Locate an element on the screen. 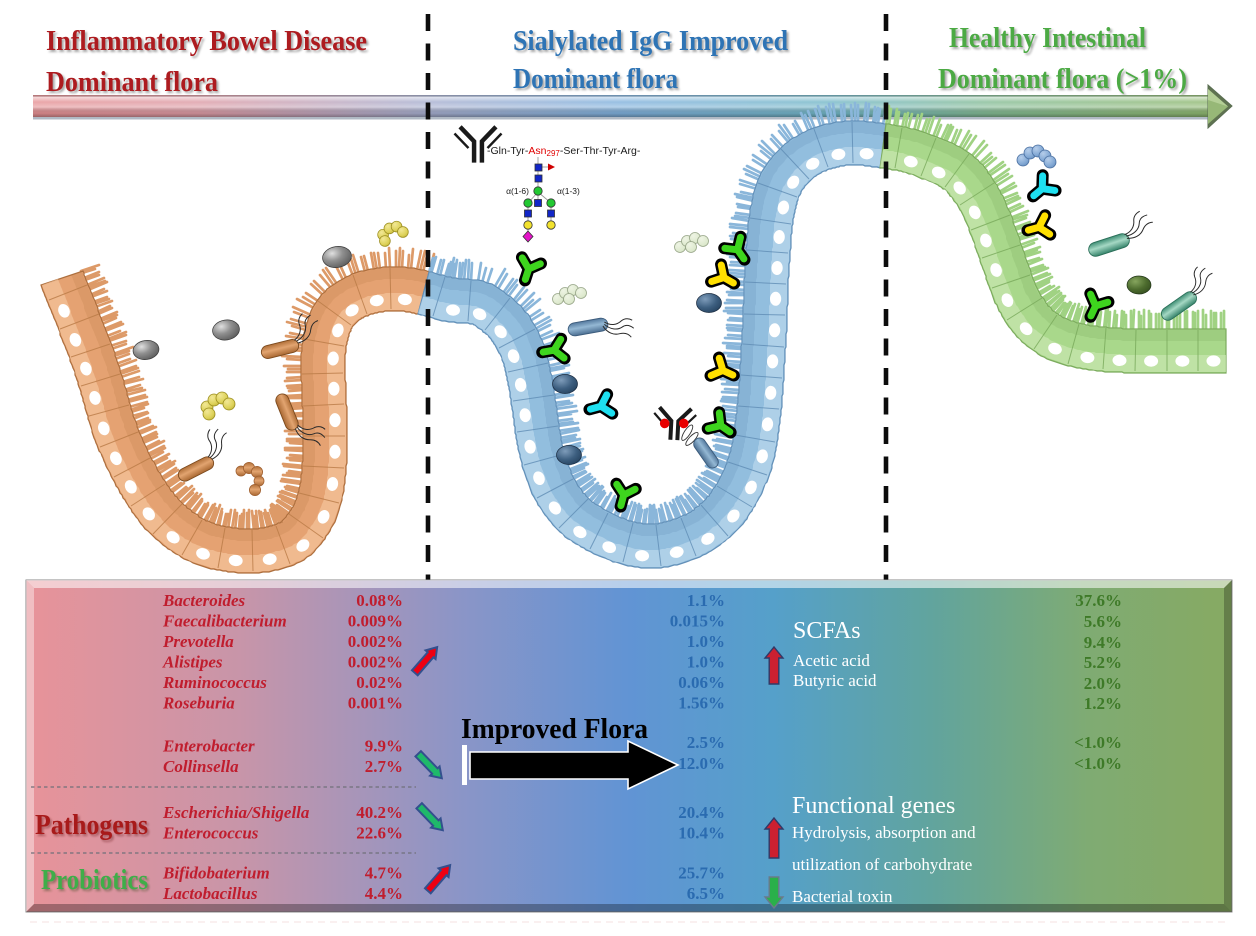  svg-text: 5.6% is located at coordinates (1103, 621).